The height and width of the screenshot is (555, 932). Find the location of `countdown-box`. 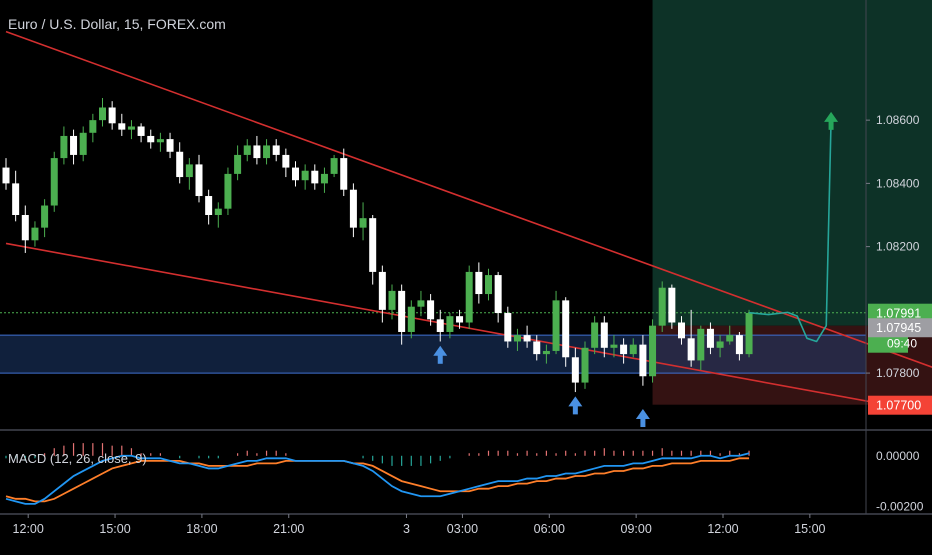

countdown-box is located at coordinates (888, 343).